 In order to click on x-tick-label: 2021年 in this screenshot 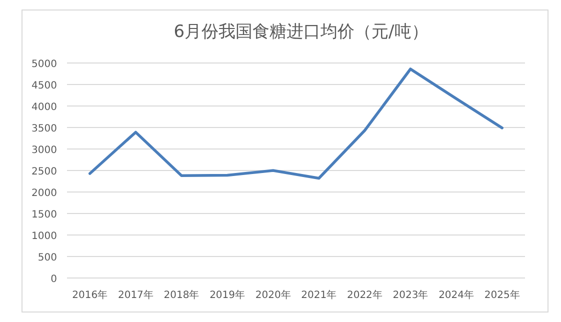, I will do `click(319, 295)`.